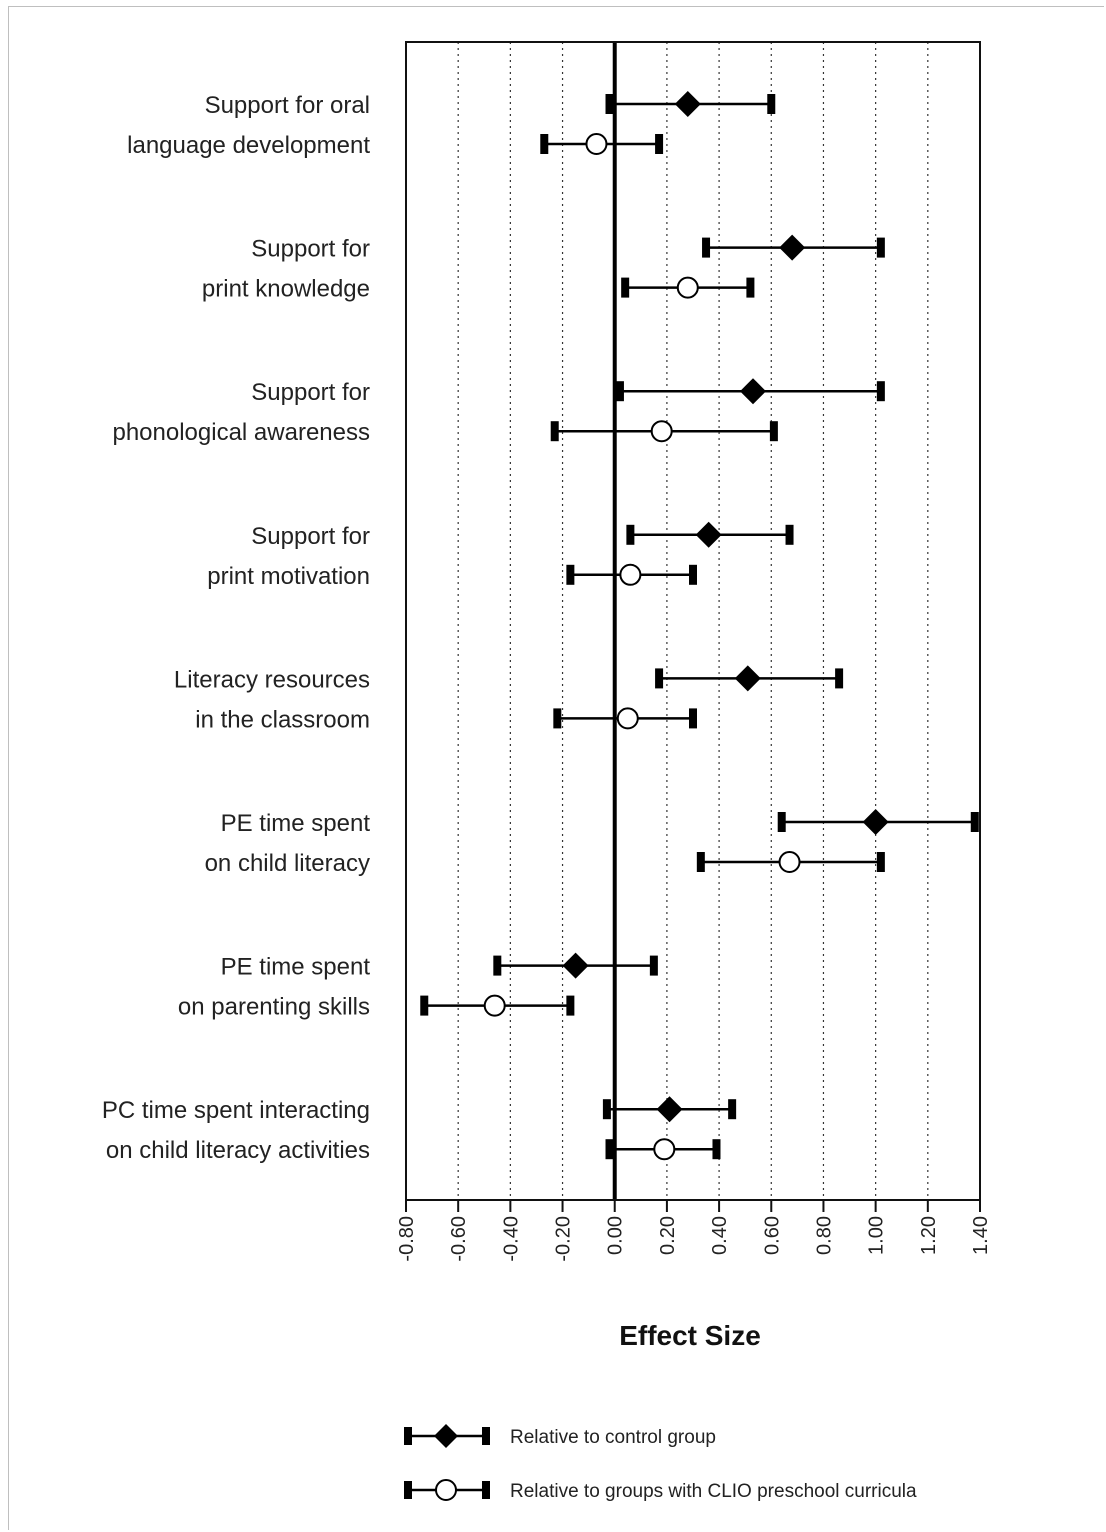 The width and height of the screenshot is (1106, 1532). Describe the element at coordinates (720, 1235) in the screenshot. I see `x-tick-label: 0.40` at that location.